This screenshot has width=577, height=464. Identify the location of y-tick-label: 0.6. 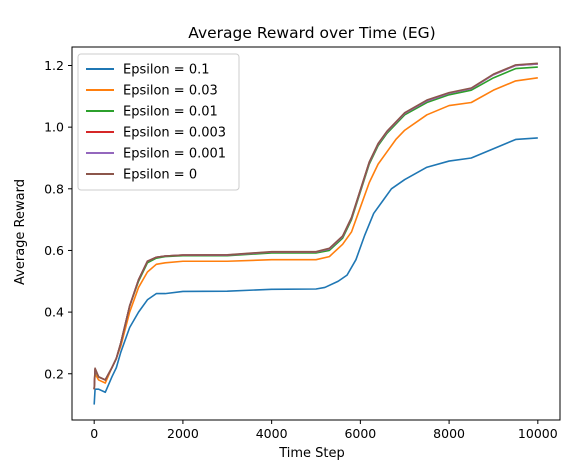
(54, 250).